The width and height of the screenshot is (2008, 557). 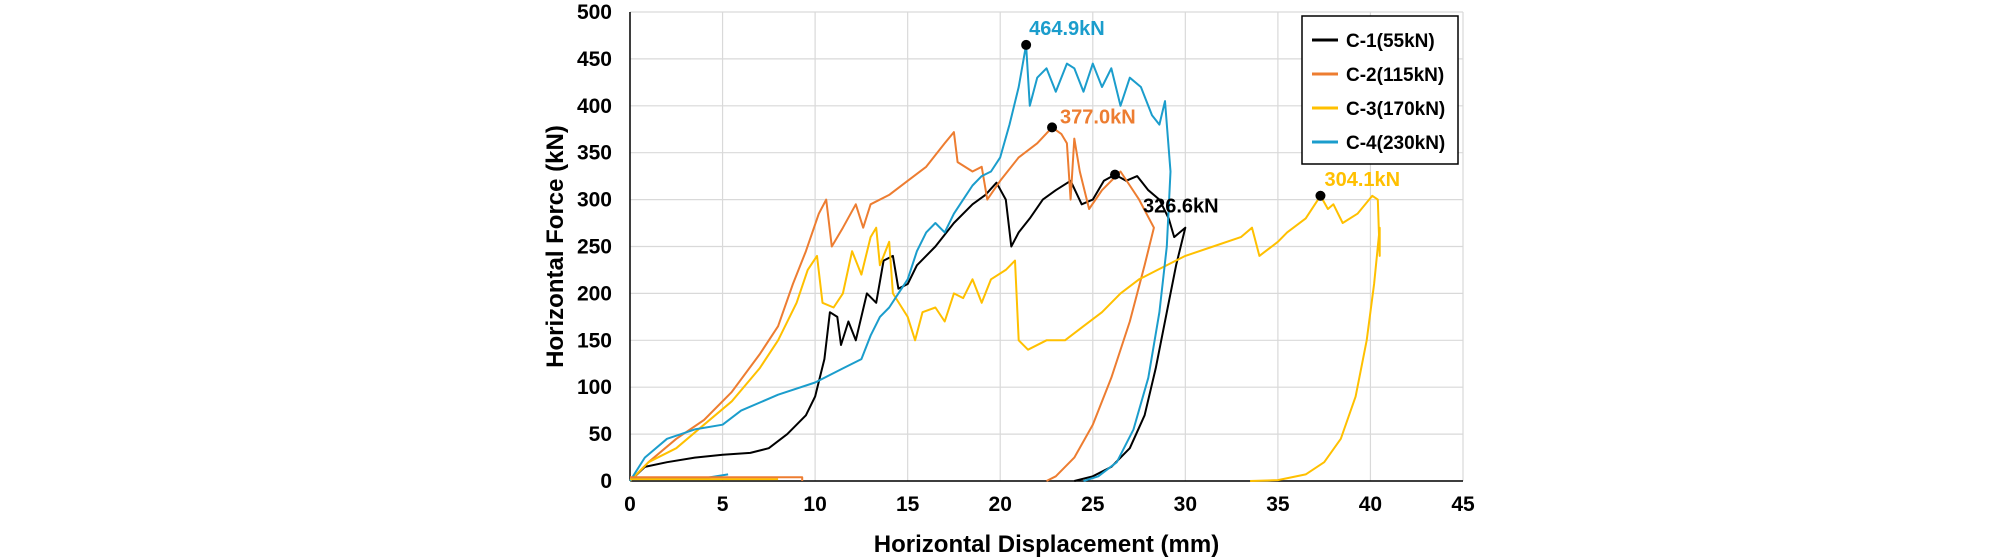 What do you see at coordinates (594, 200) in the screenshot?
I see `y-tick-label: 300` at bounding box center [594, 200].